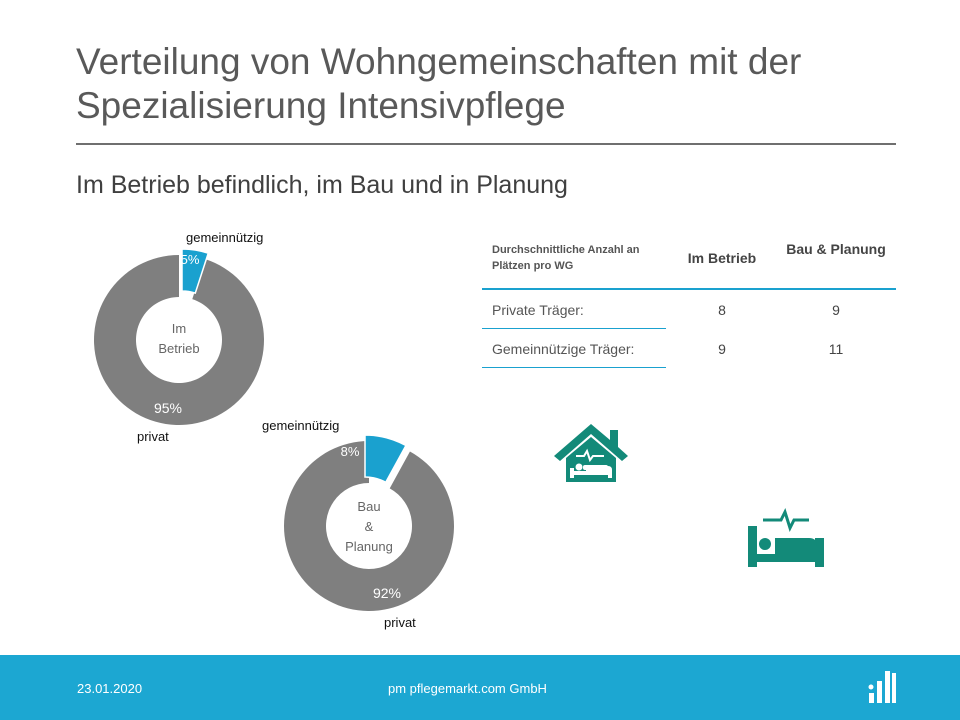  What do you see at coordinates (190, 259) in the screenshot?
I see `data-label-gemeinnuetzig: 5%` at bounding box center [190, 259].